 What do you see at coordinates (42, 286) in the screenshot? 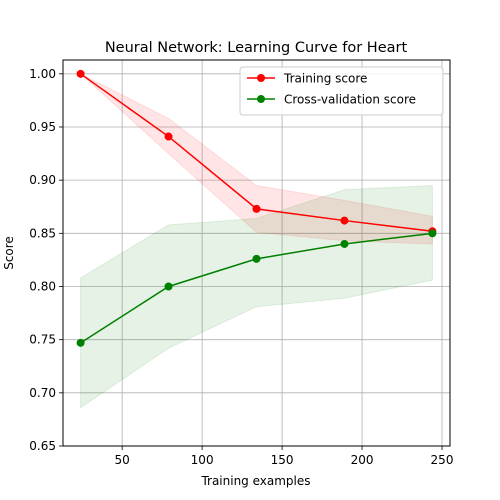
I see `y-tick-label: 0.80` at bounding box center [42, 286].